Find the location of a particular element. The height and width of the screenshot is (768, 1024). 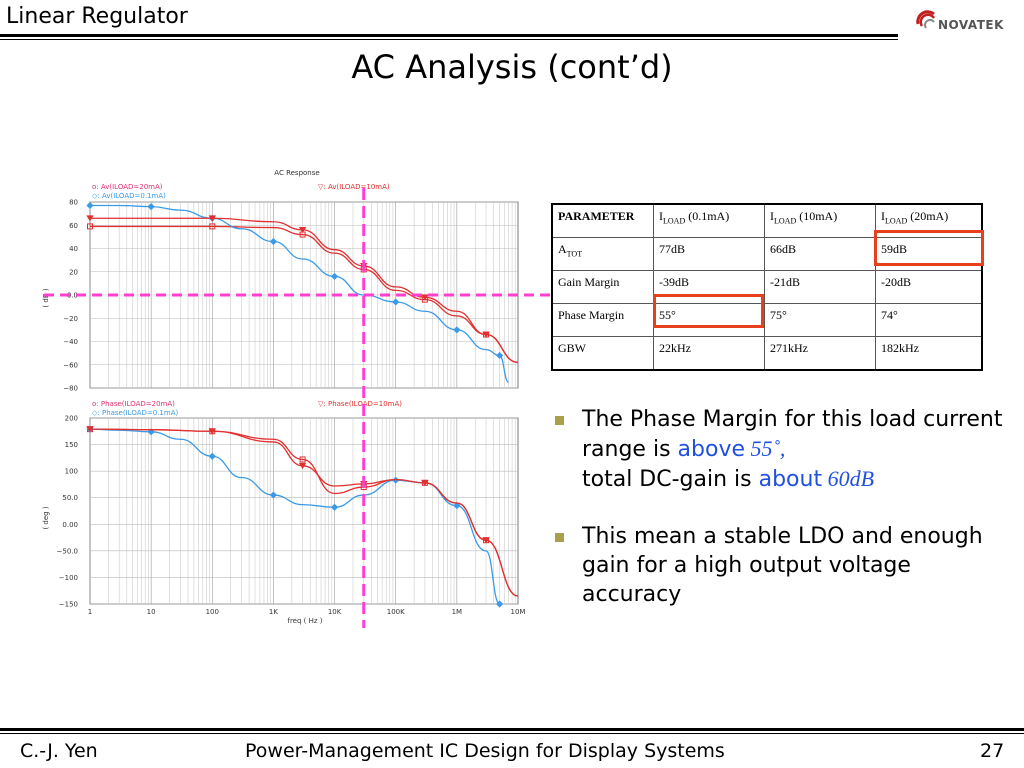

highlight-box-59db is located at coordinates (929, 248).